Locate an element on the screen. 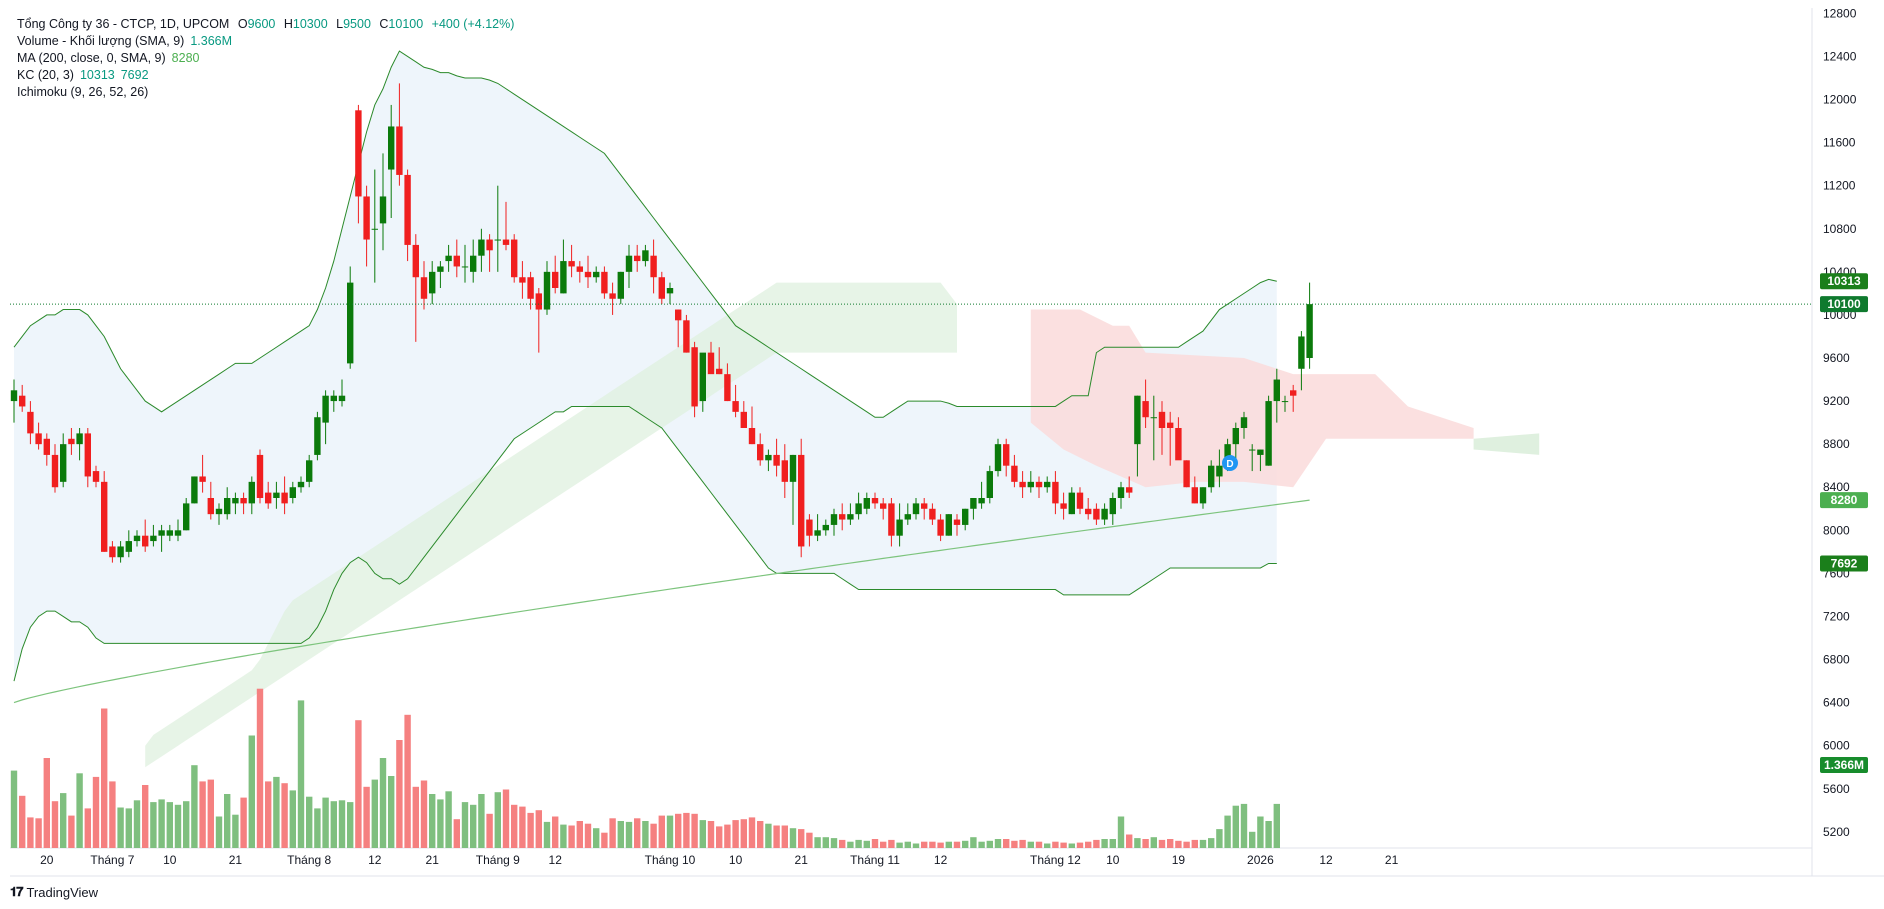 Image resolution: width=1884 pixels, height=909 pixels. x-tick-label: Tháng 7 is located at coordinates (112, 860).